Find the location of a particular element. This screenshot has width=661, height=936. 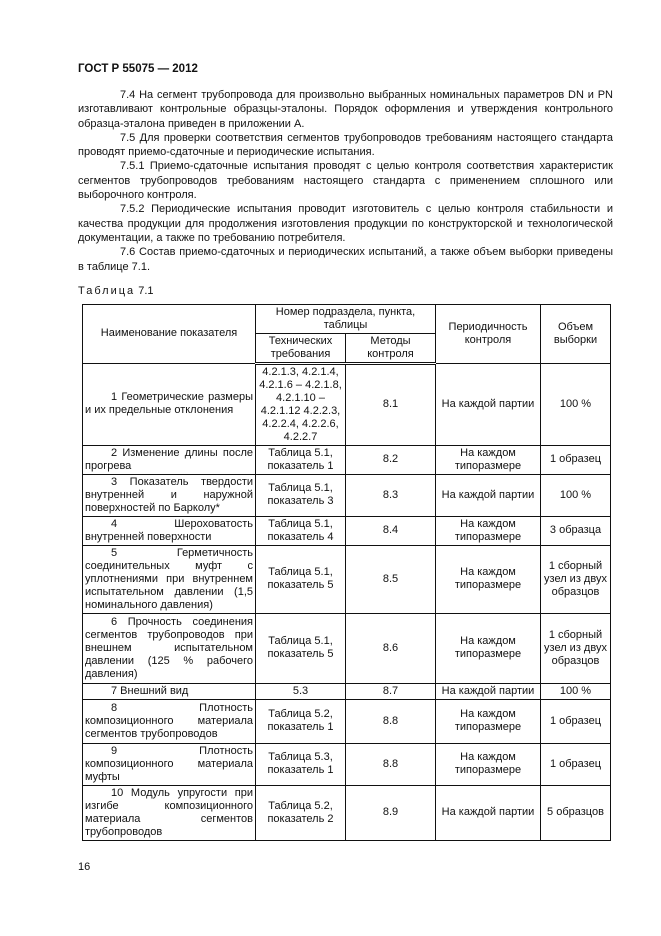

cell-method: 8.2 is located at coordinates (390, 459).